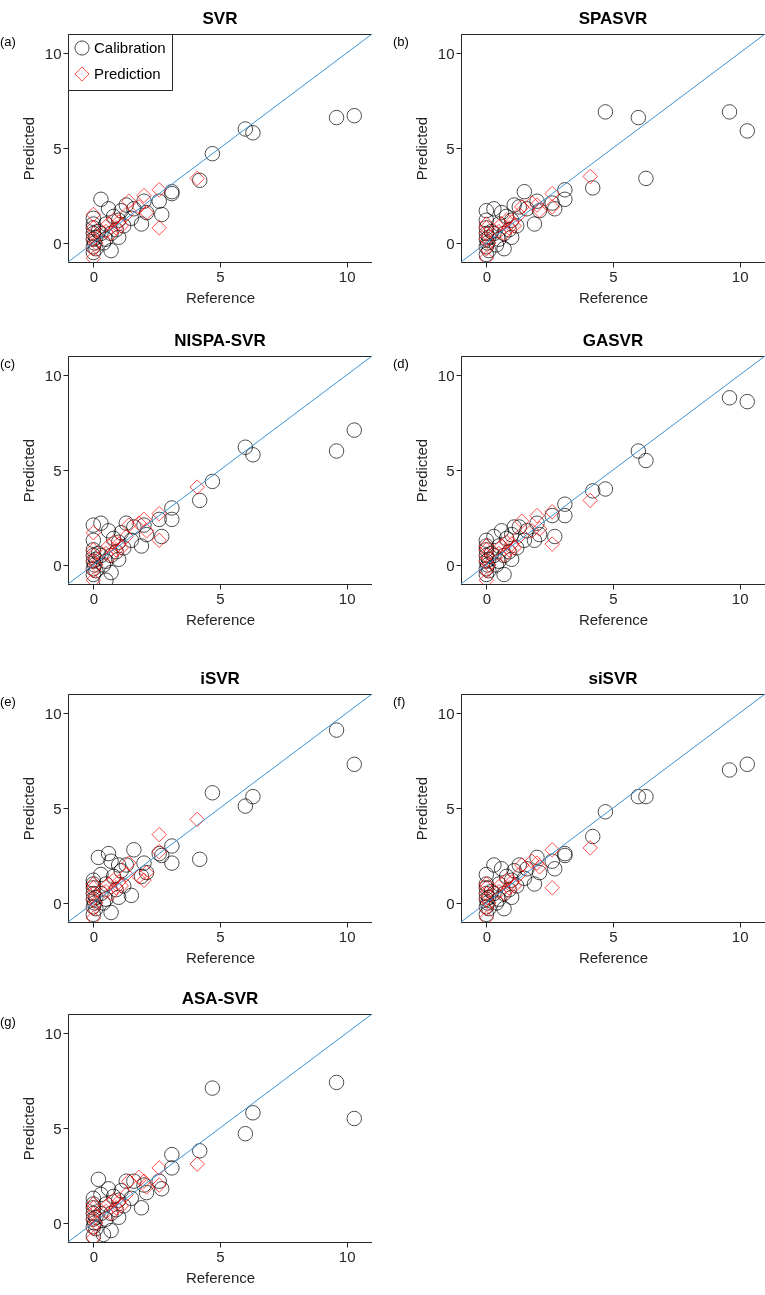  Describe the element at coordinates (8, 1021) in the screenshot. I see `text: (g)` at that location.